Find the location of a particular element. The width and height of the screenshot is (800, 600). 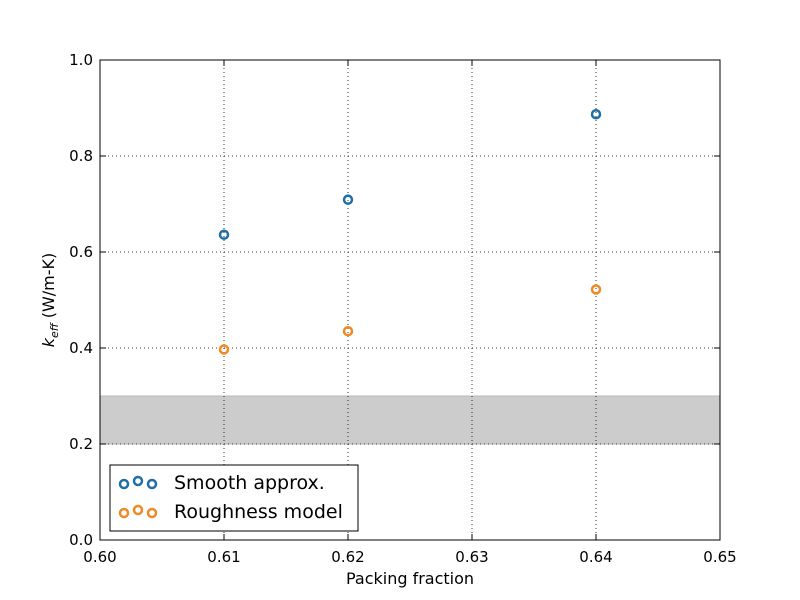

shaded-band is located at coordinates (410, 420).